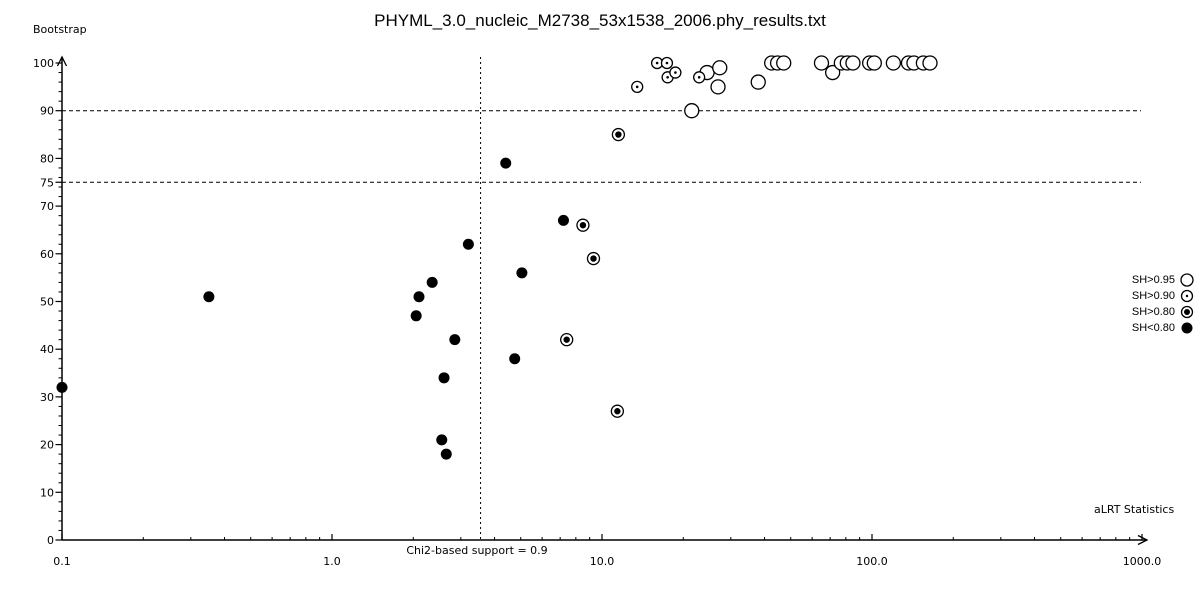 This screenshot has width=1200, height=600. What do you see at coordinates (47, 492) in the screenshot?
I see `y-tick-label: 10` at bounding box center [47, 492].